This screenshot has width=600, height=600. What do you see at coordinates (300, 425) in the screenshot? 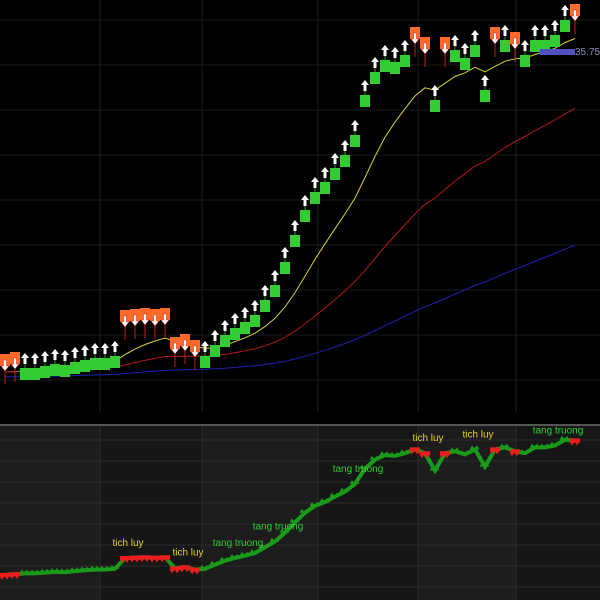
I see `panel-divider` at bounding box center [300, 425].